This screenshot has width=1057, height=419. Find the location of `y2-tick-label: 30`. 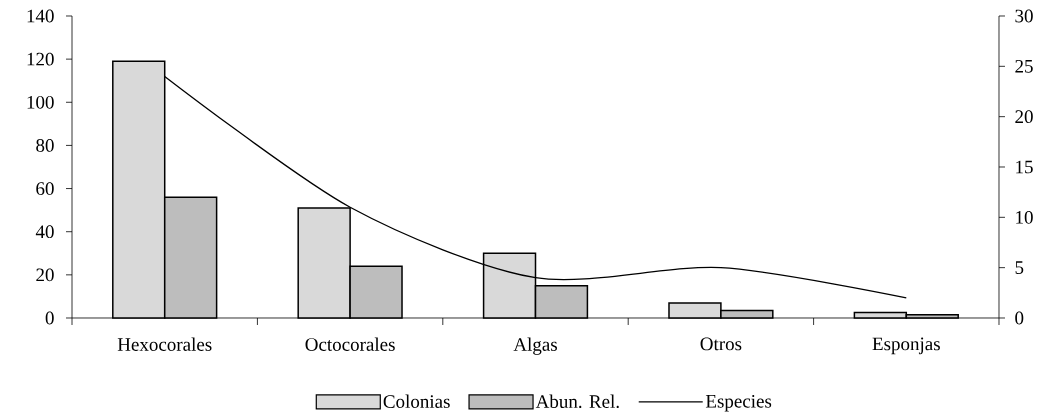

y2-tick-label: 30 is located at coordinates (1024, 16).